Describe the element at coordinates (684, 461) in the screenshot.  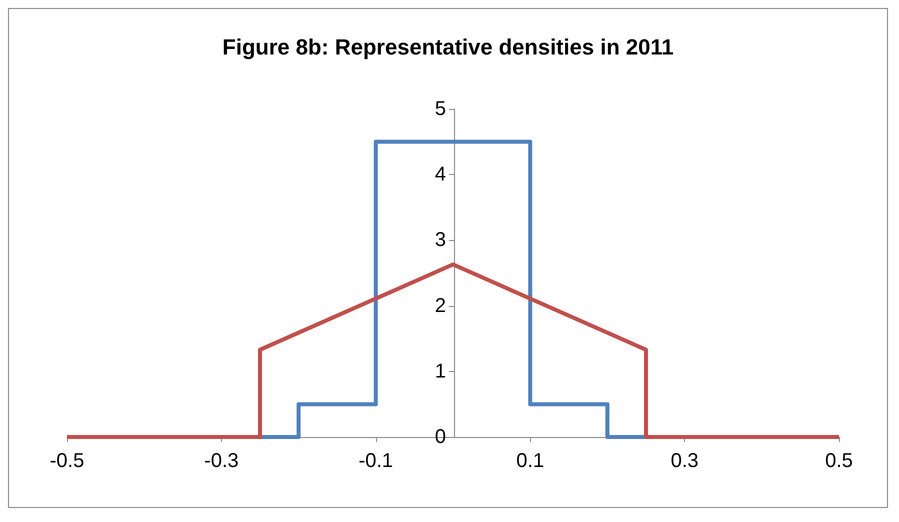
I see `x-tick-label: 0.3` at that location.